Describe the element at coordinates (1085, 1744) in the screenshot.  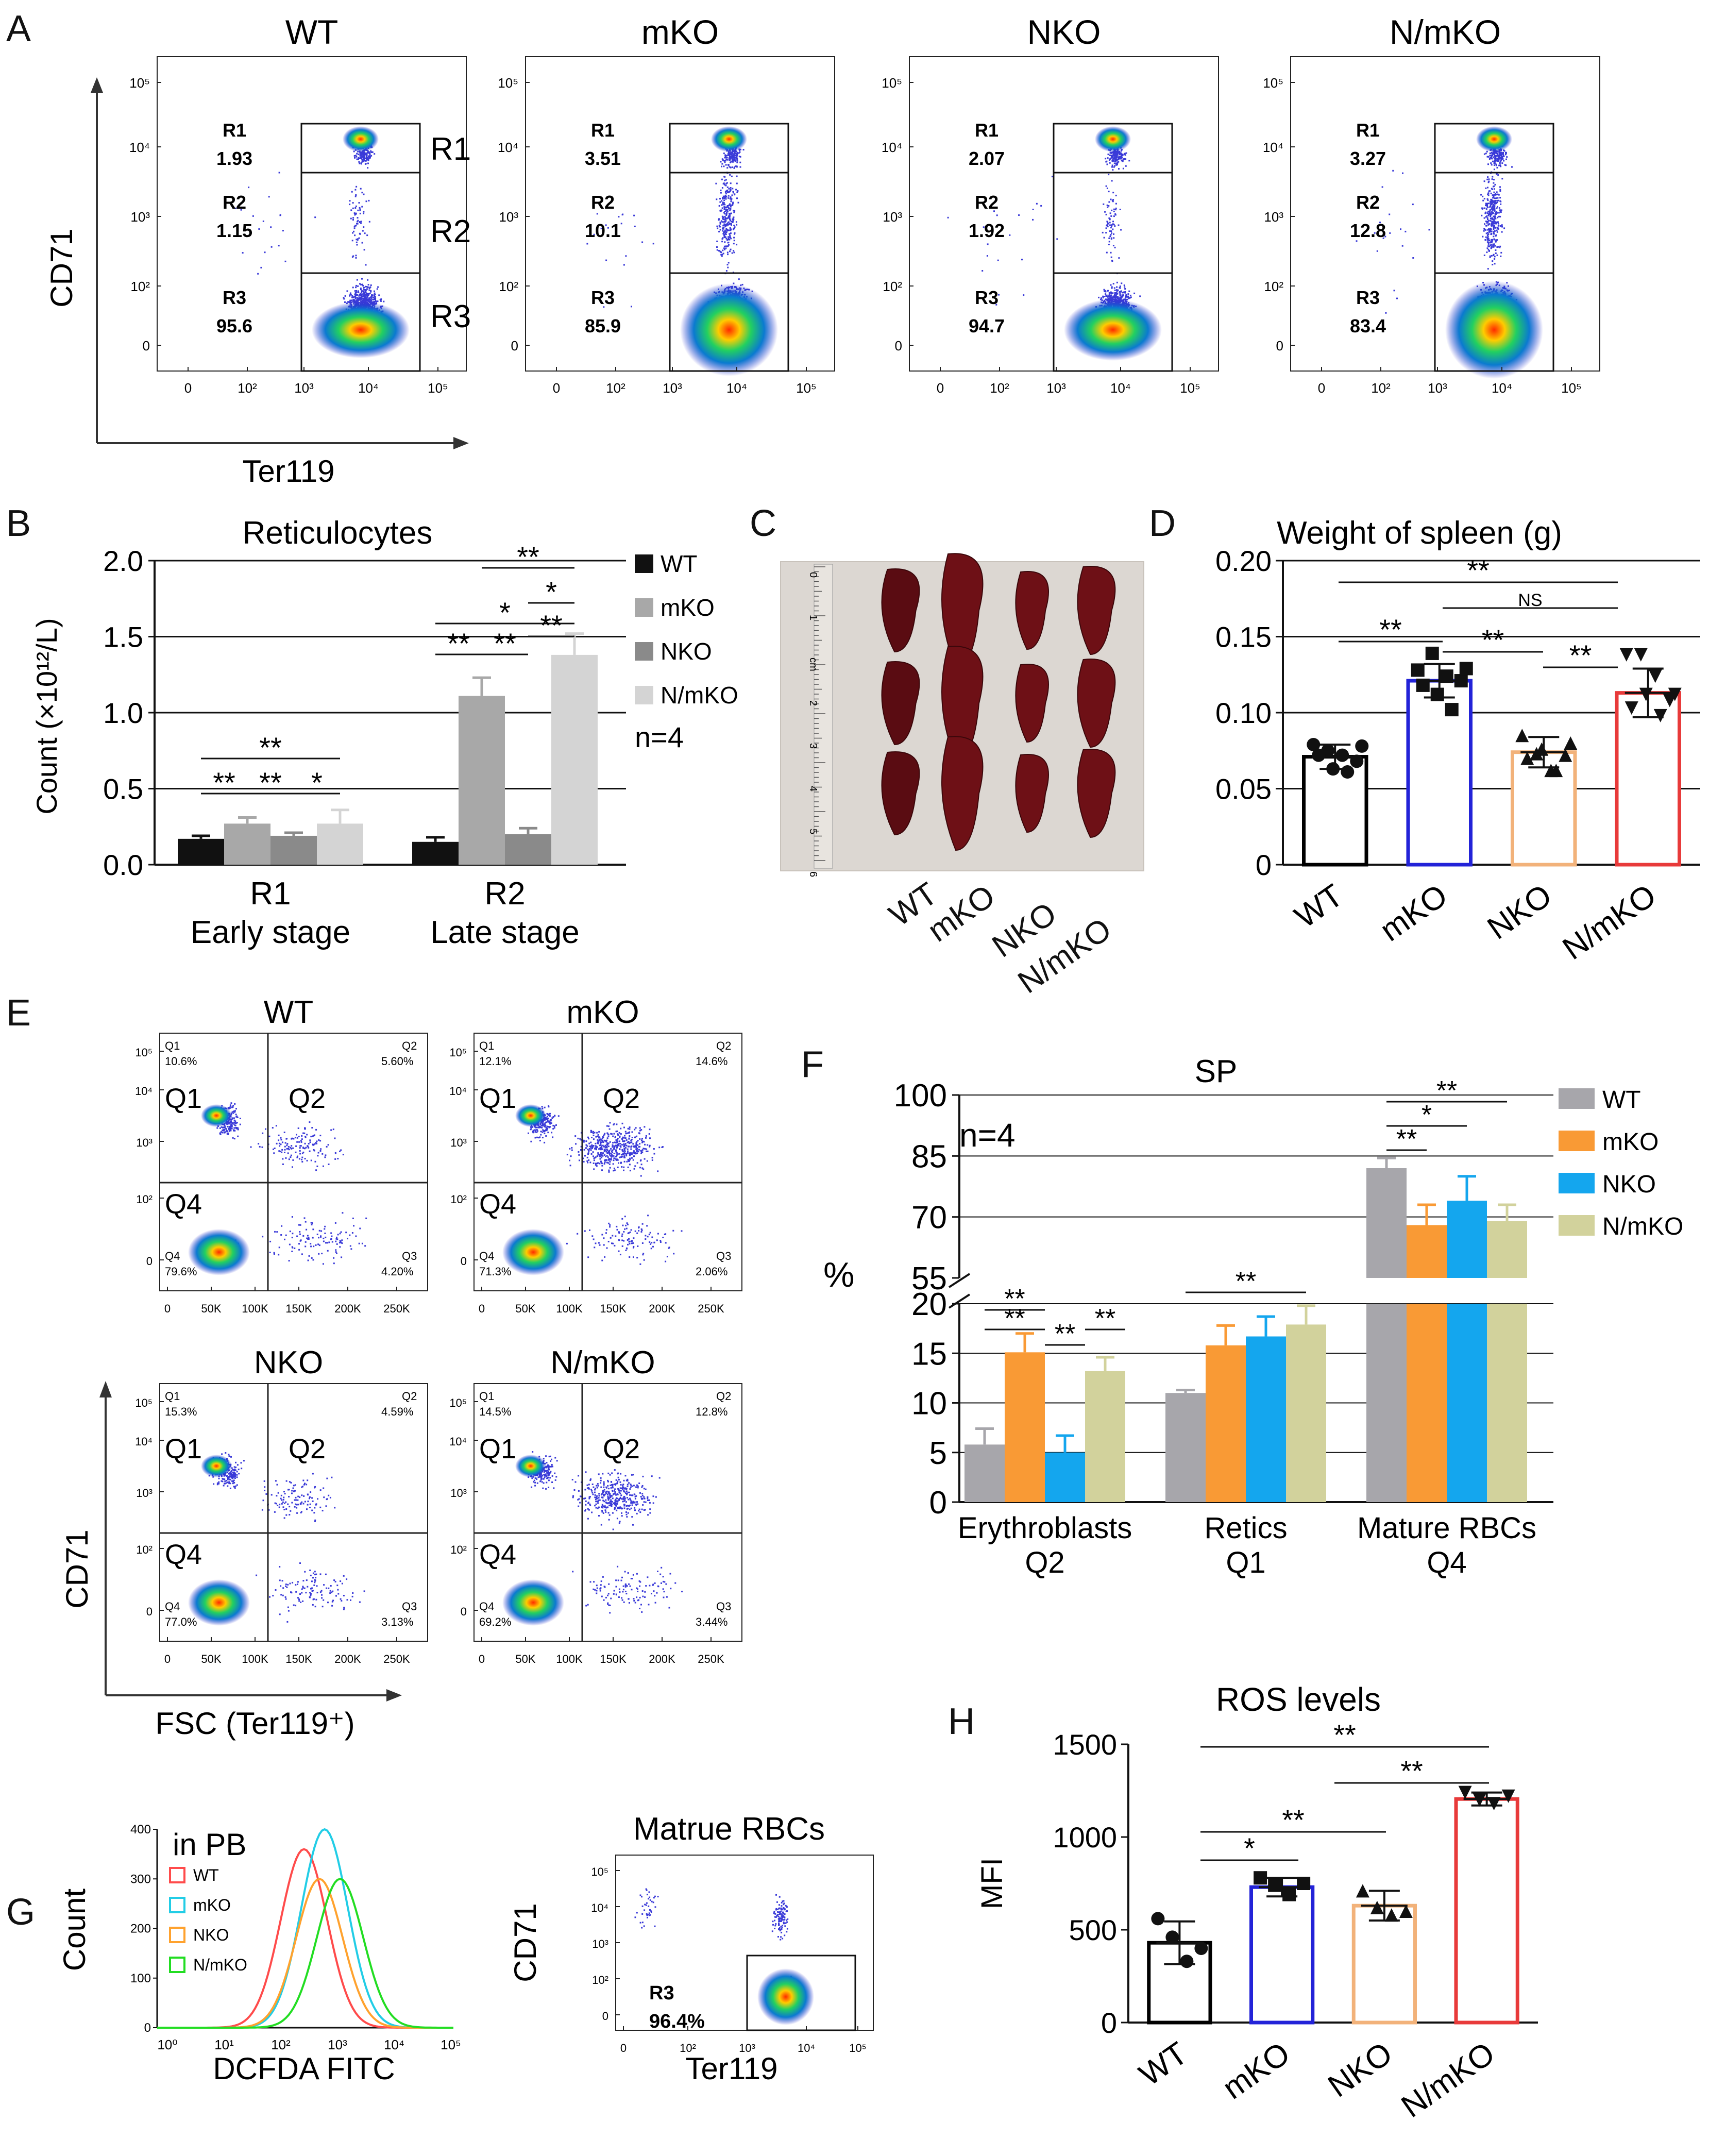
I see `y-tick-label: 1500` at that location.